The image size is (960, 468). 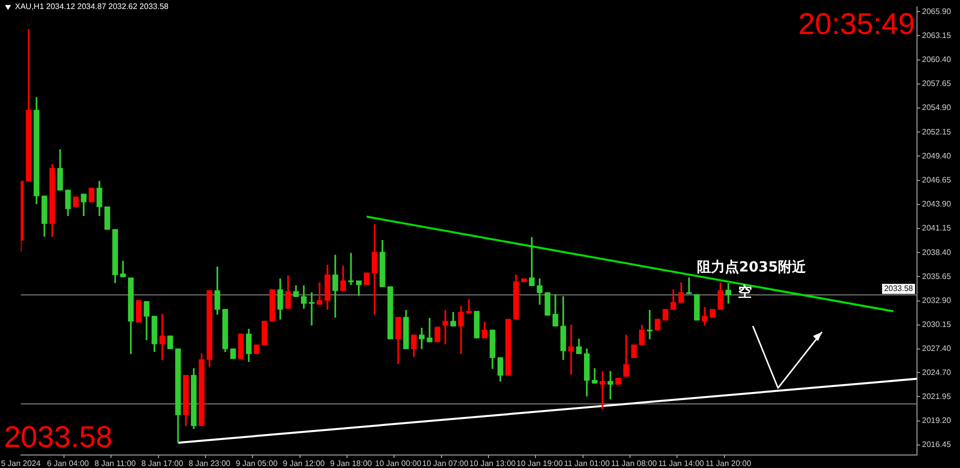 I want to click on x-tick-label: 6 Jan 04:00, so click(x=68, y=463).